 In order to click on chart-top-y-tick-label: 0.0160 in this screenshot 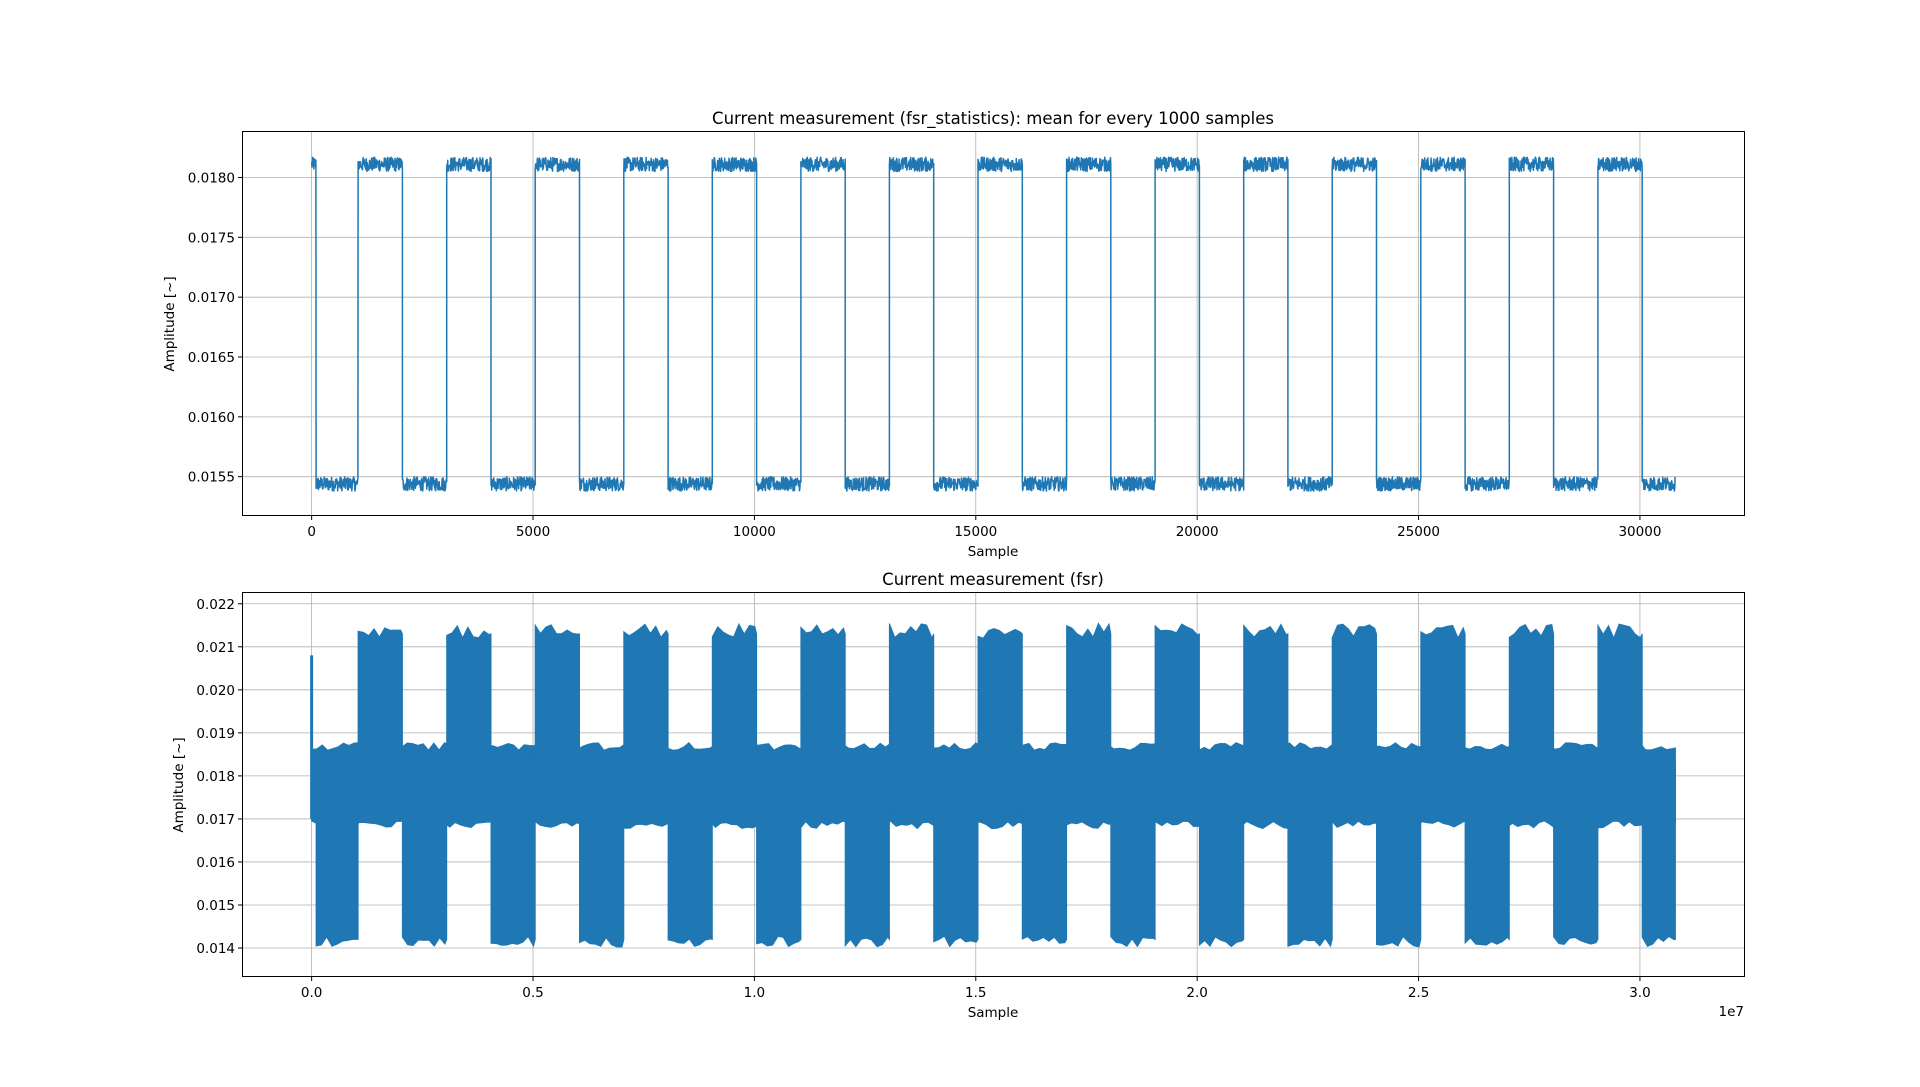, I will do `click(211, 418)`.